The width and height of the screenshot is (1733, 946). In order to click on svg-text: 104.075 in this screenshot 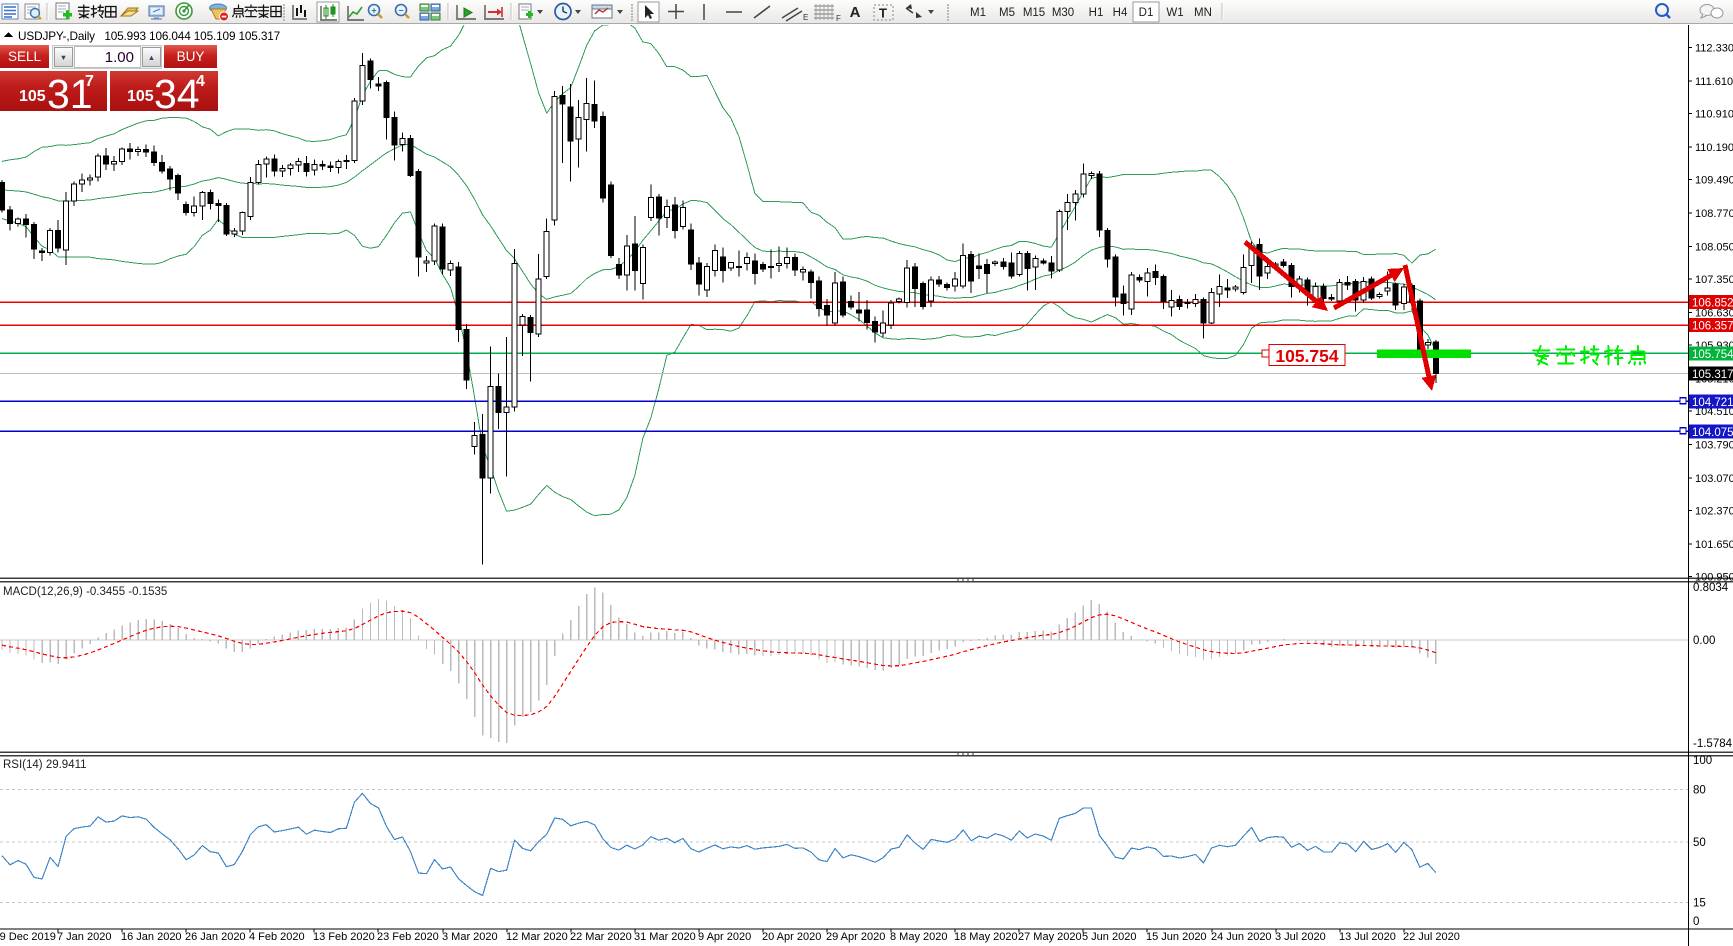, I will do `click(1712, 433)`.